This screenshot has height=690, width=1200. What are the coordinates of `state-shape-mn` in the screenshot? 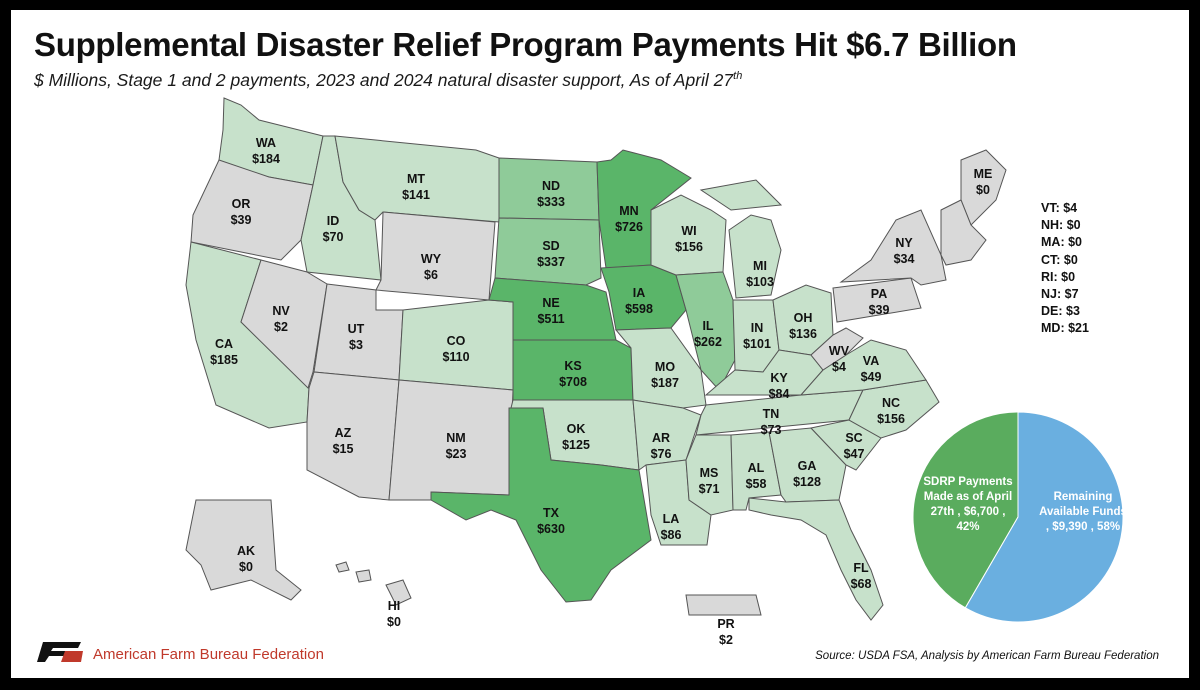 It's located at (644, 209).